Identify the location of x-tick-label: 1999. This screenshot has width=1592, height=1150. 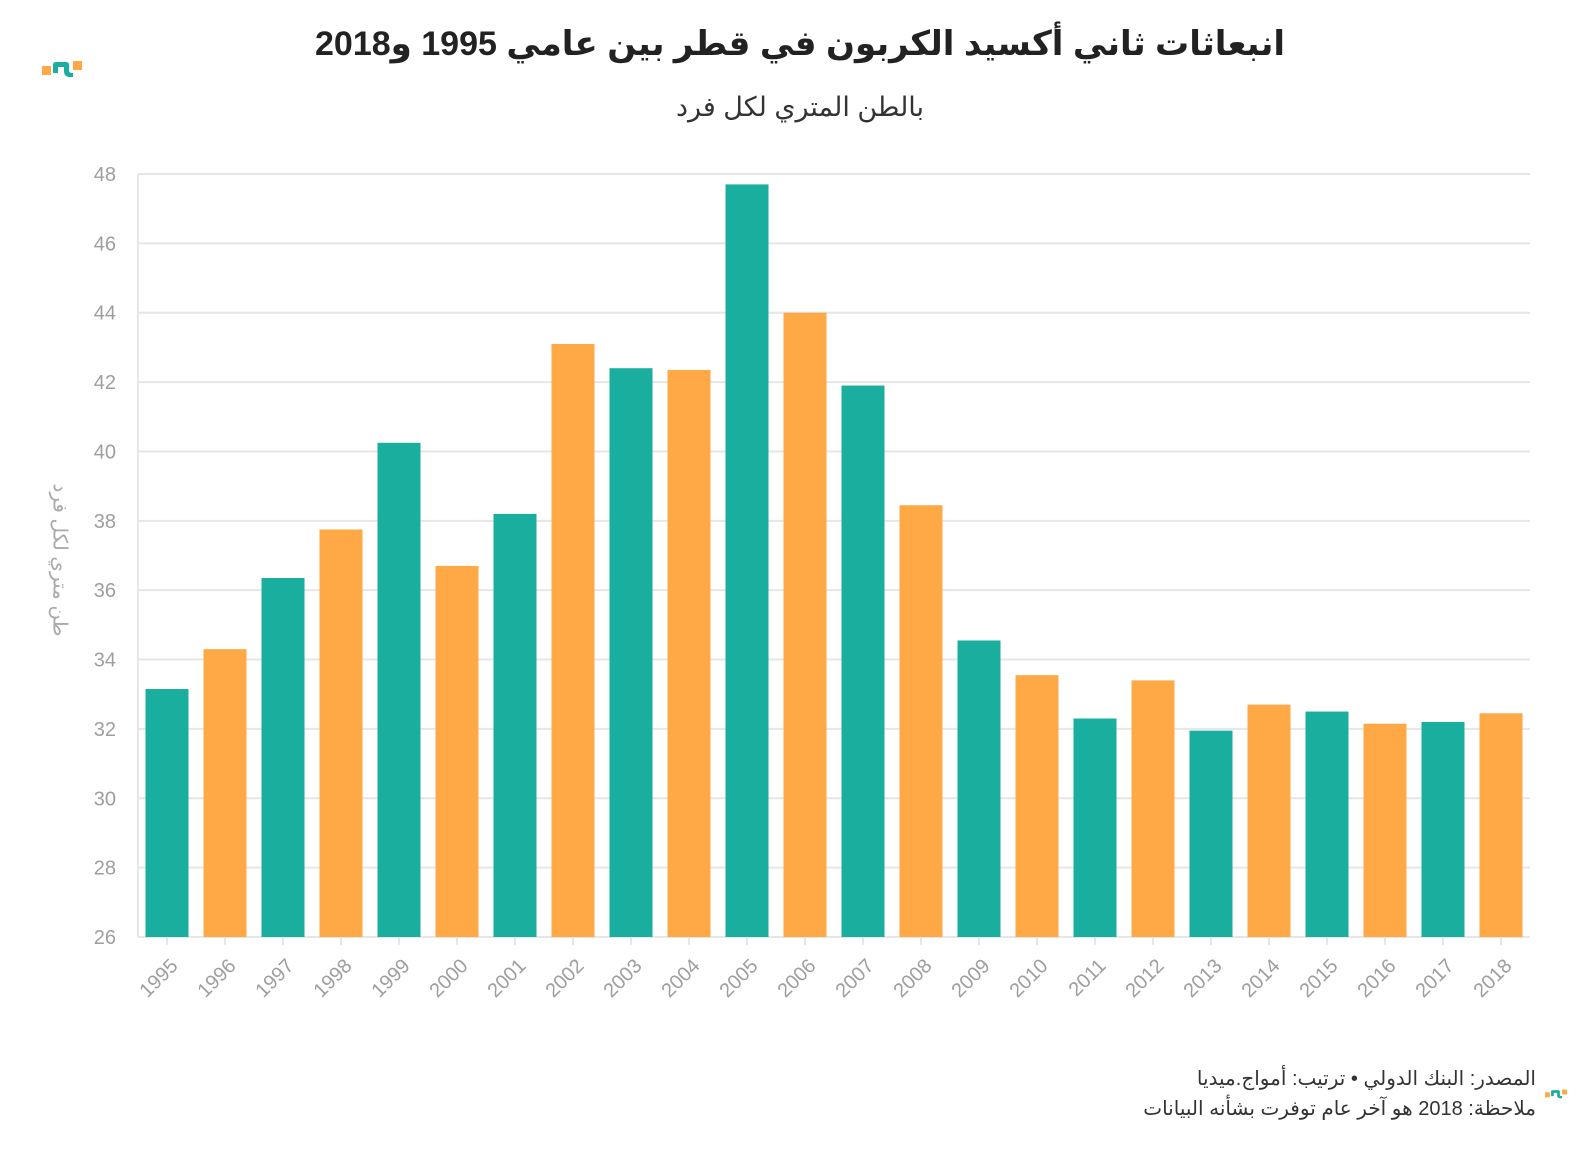
(391, 978).